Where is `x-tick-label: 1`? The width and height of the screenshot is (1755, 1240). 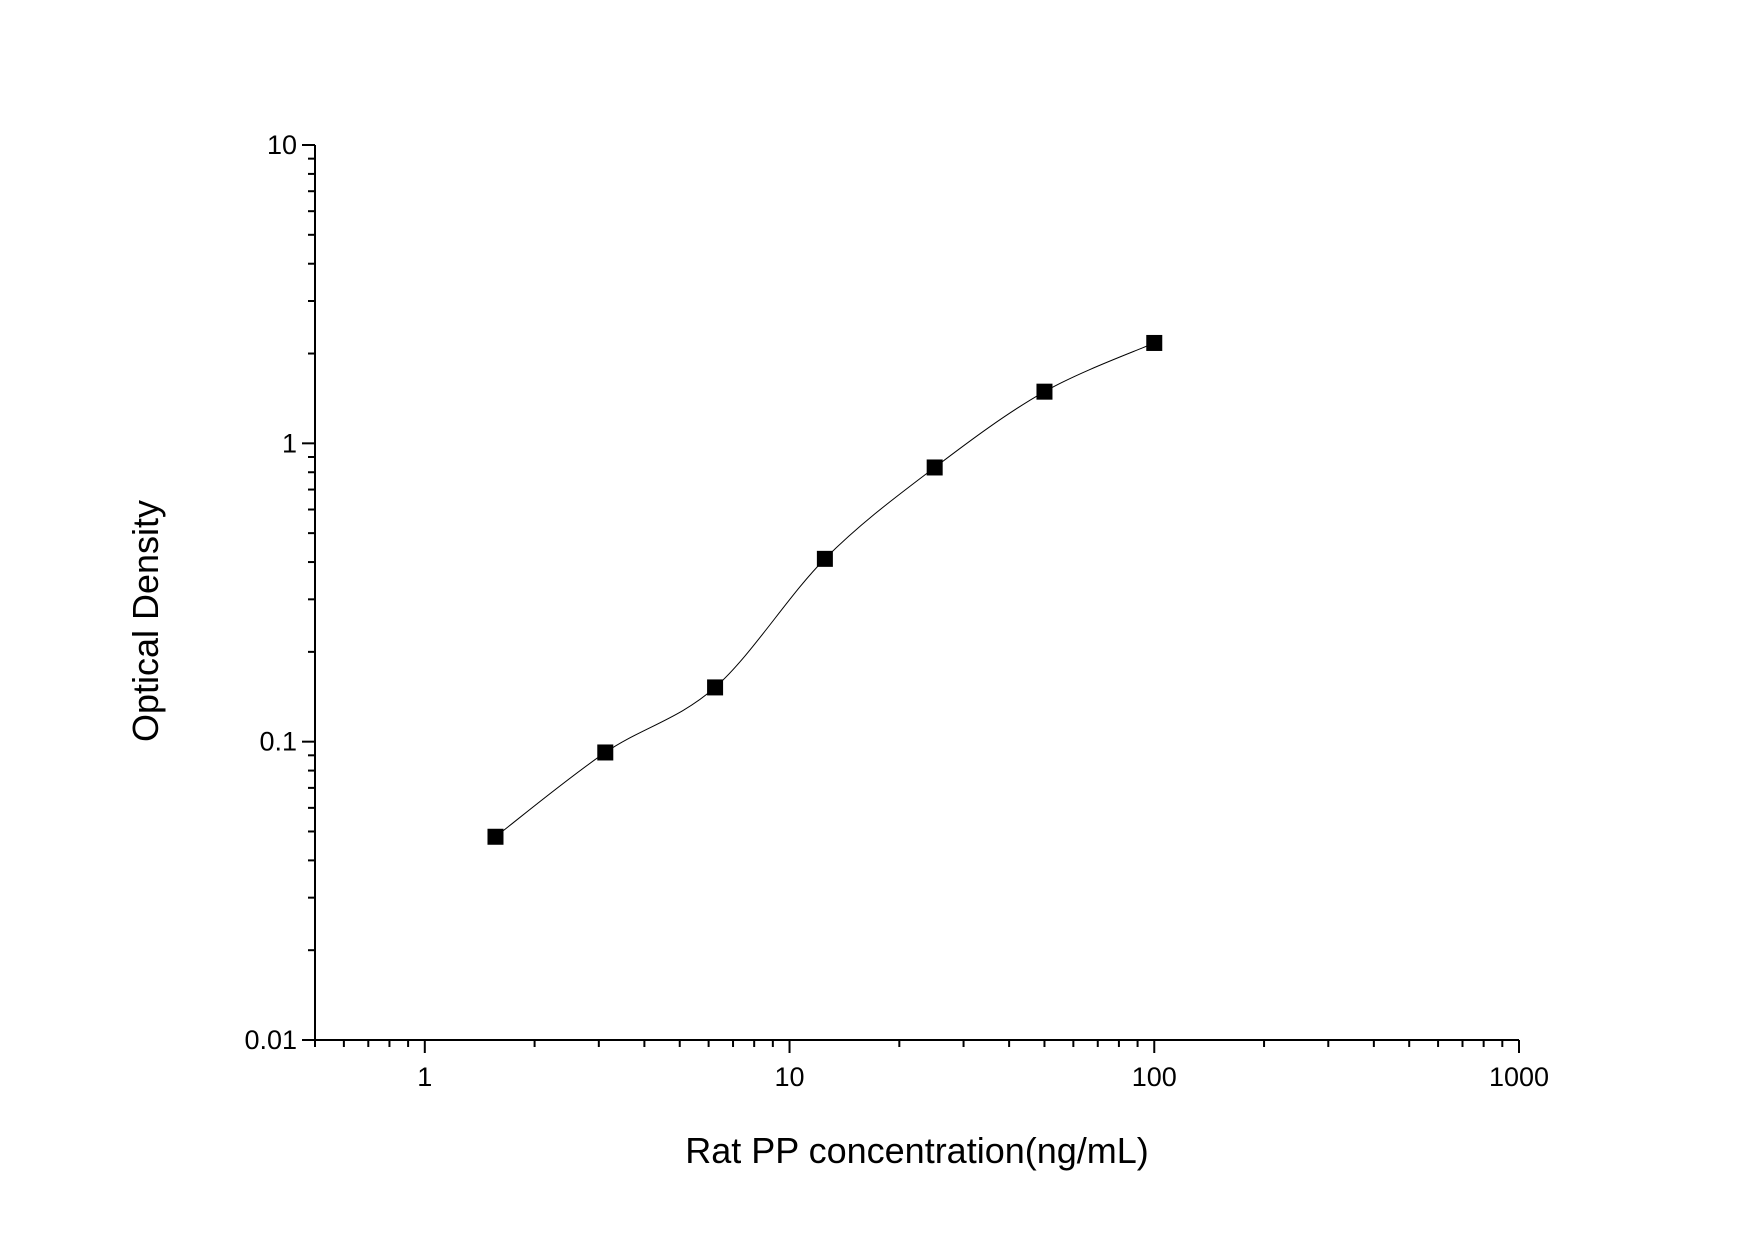
x-tick-label: 1 is located at coordinates (424, 1077).